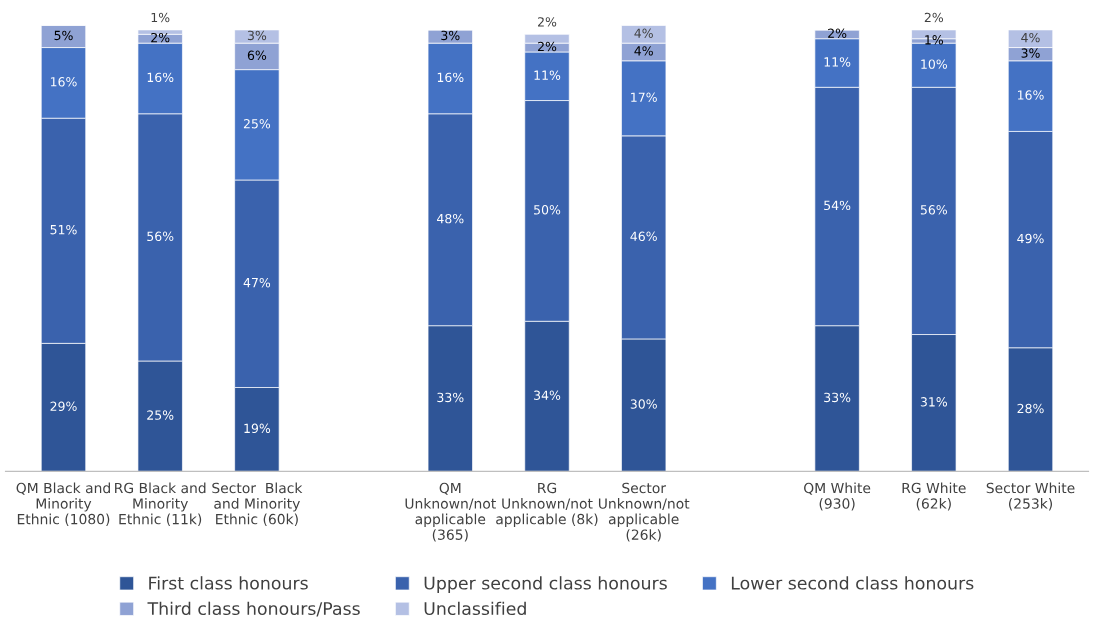 The height and width of the screenshot is (637, 1094). What do you see at coordinates (63, 229) in the screenshot?
I see `data-label: 51%` at bounding box center [63, 229].